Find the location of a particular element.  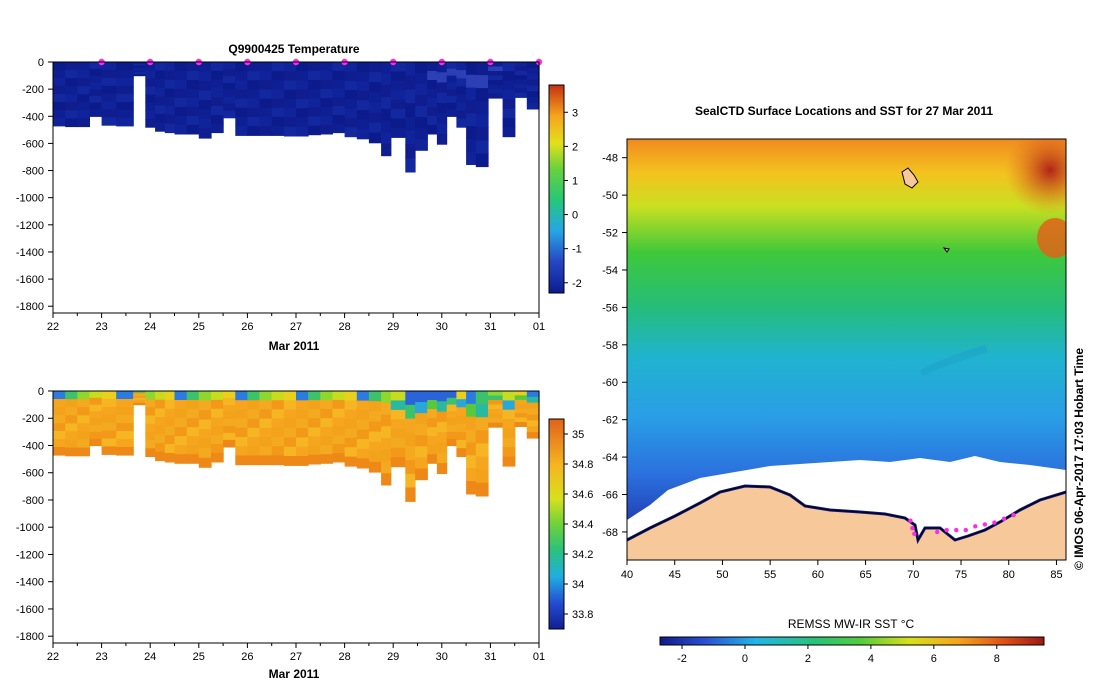

y-tick-label: -1000 is located at coordinates (30, 528).